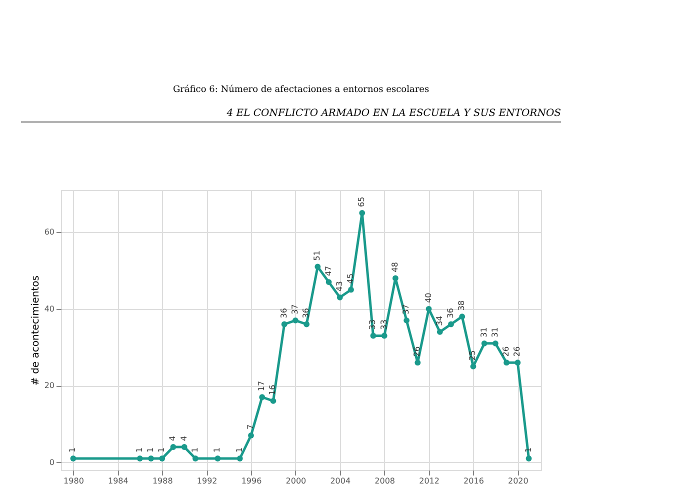  What do you see at coordinates (118, 481) in the screenshot?
I see `x-tick-label: 1984` at bounding box center [118, 481].